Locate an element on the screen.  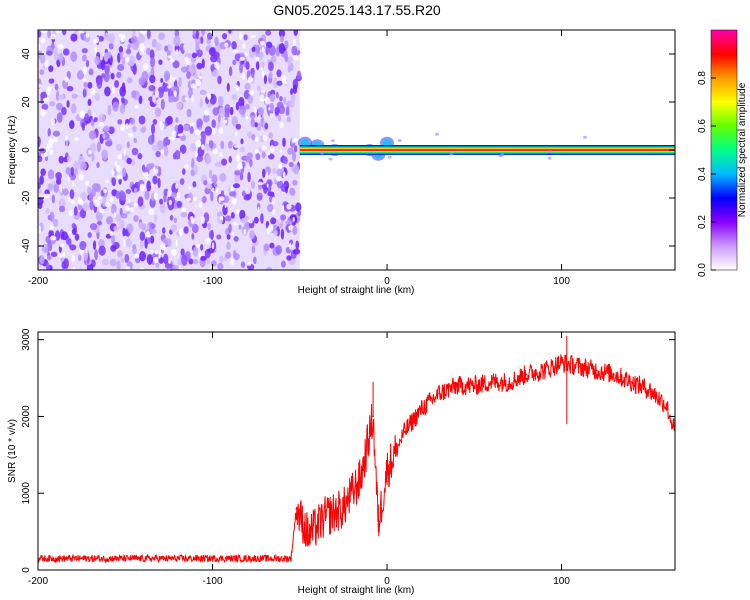
colorbar-tick-label: 0.0 is located at coordinates (702, 270).